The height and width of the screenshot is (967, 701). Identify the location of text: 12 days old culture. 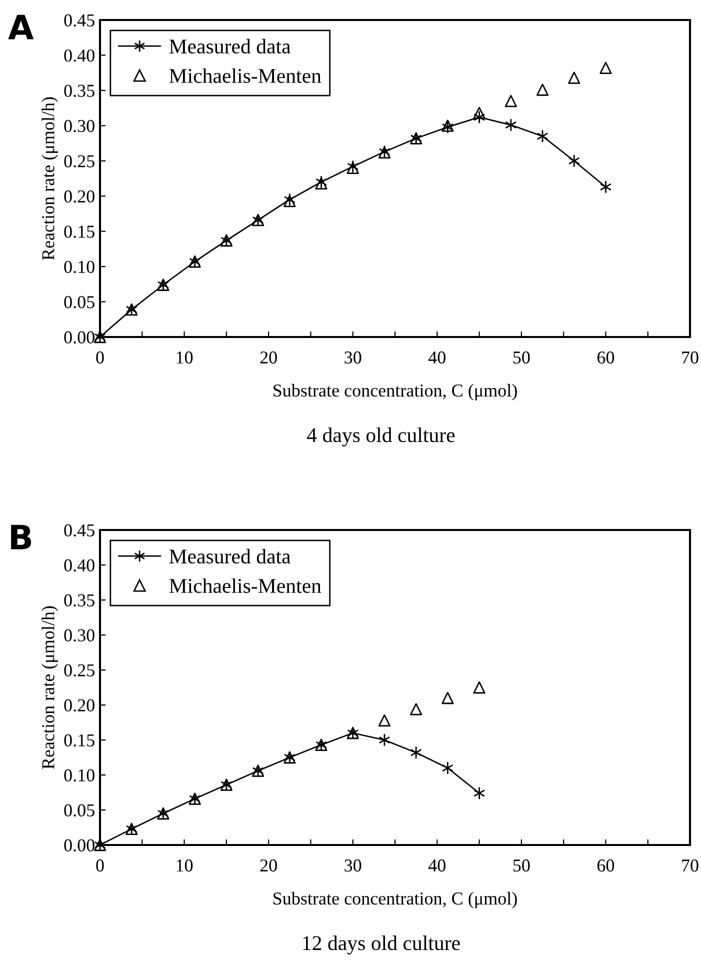
(381, 945).